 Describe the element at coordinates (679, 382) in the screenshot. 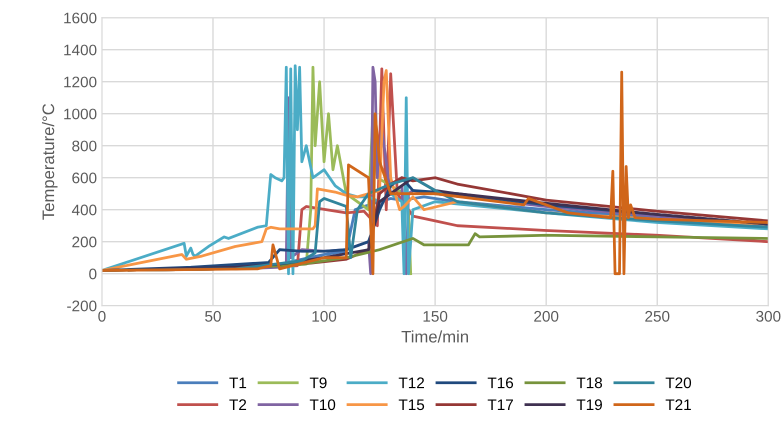

I see `legend-label: T20` at that location.